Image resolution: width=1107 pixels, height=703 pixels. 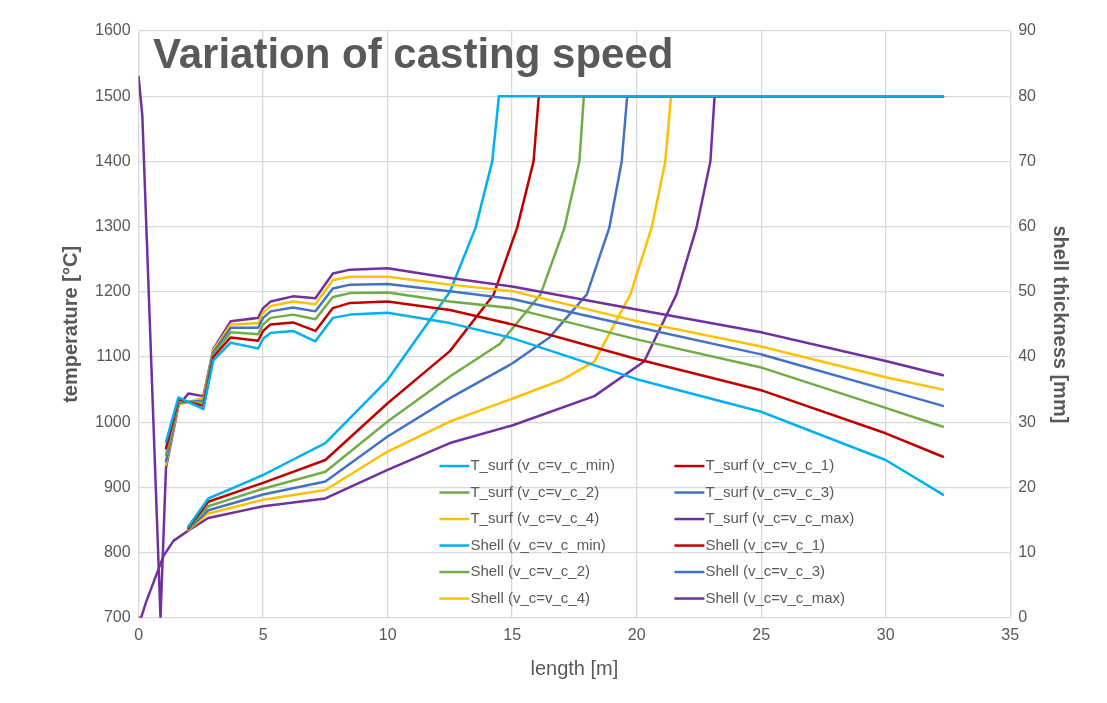 I want to click on x-tick-label: 30, so click(x=885, y=634).